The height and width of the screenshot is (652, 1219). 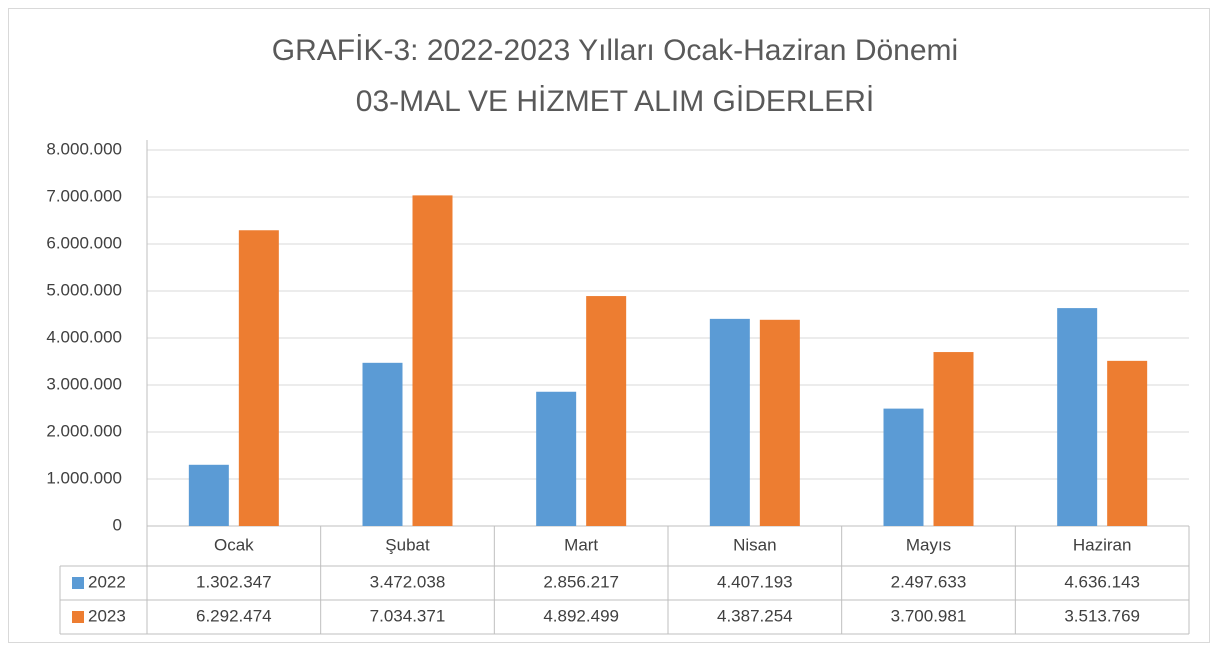 What do you see at coordinates (84, 430) in the screenshot?
I see `y-tick-label: 2.000.000` at bounding box center [84, 430].